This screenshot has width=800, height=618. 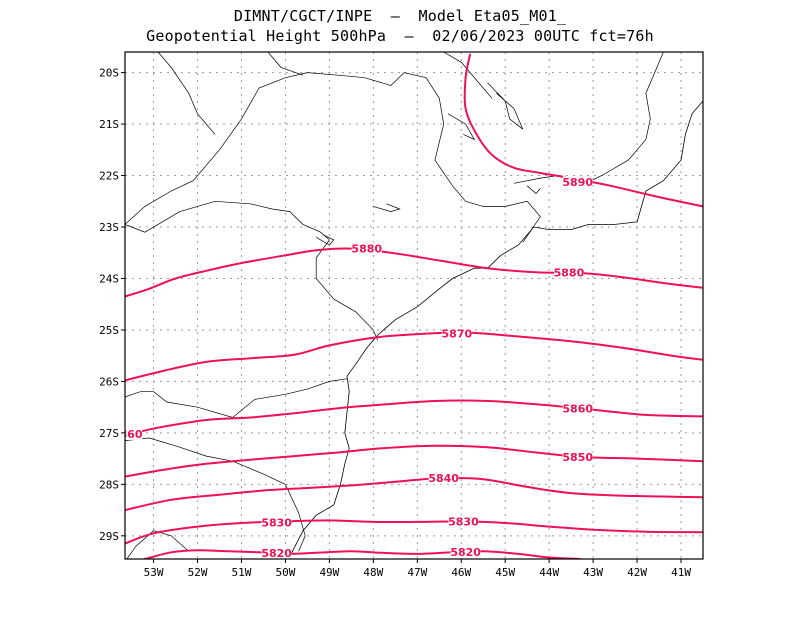 What do you see at coordinates (109, 484) in the screenshot?
I see `y-tick-label: 28S` at bounding box center [109, 484].